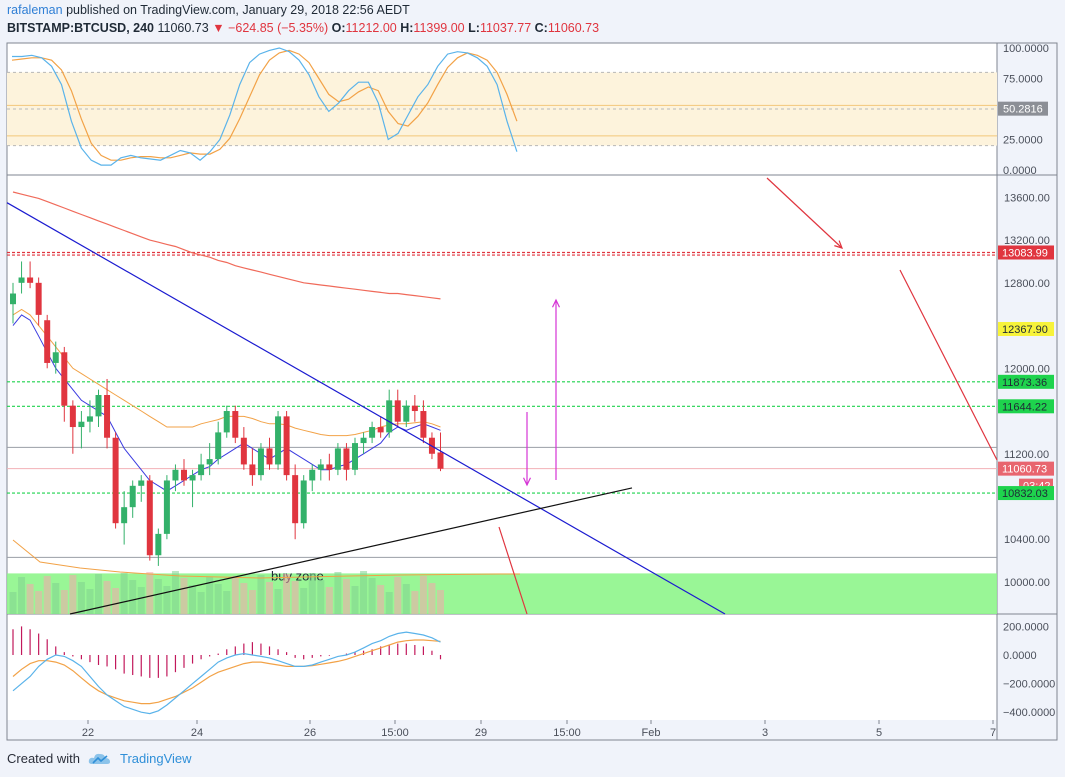 This screenshot has height=777, width=1065. What do you see at coordinates (395, 733) in the screenshot?
I see `time-tick-label: 15:00` at bounding box center [395, 733].